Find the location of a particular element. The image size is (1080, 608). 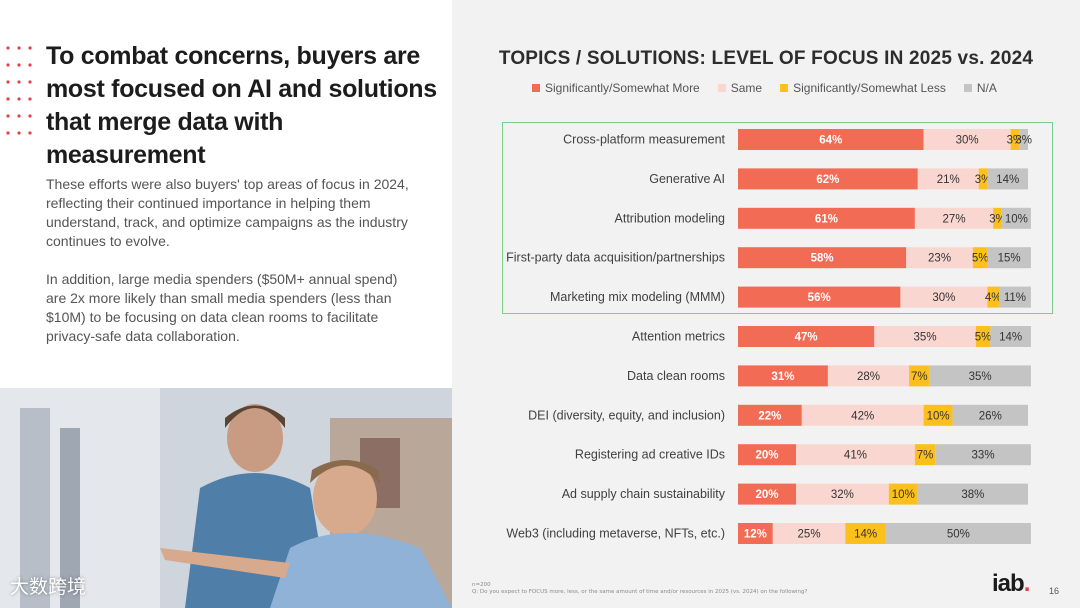

category-label: Attention metrics is located at coordinates (678, 337).